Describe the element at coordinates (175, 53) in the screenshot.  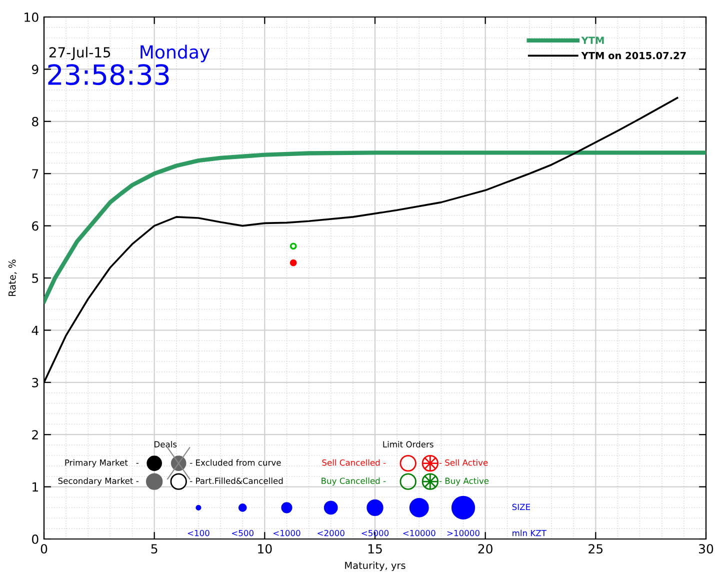
I see `annotation: Monday` at that location.